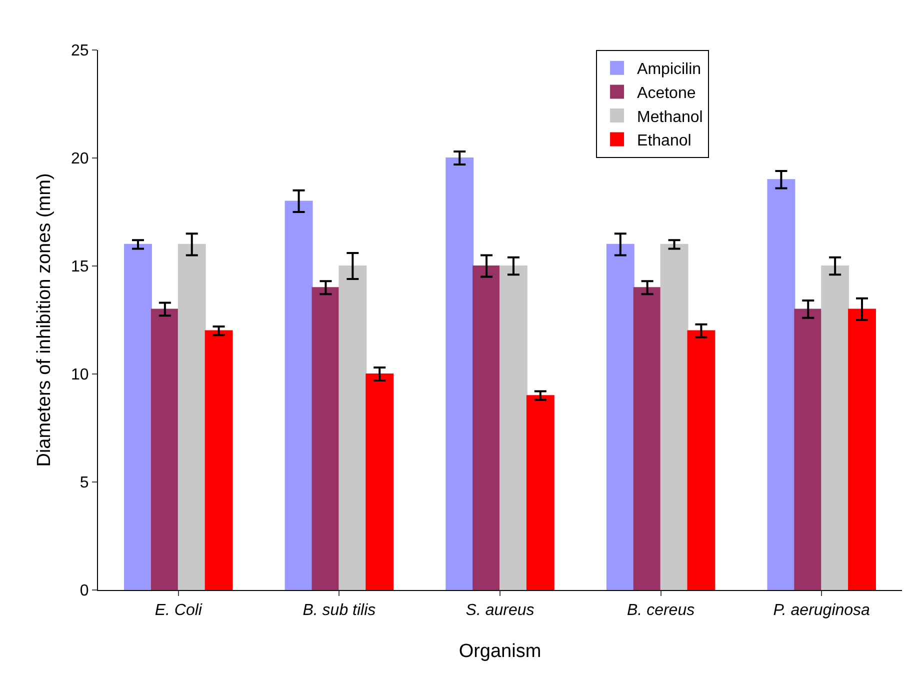 This screenshot has height=675, width=922. What do you see at coordinates (821, 611) in the screenshot?
I see `x-tick-label: P. aeruginosa` at bounding box center [821, 611].